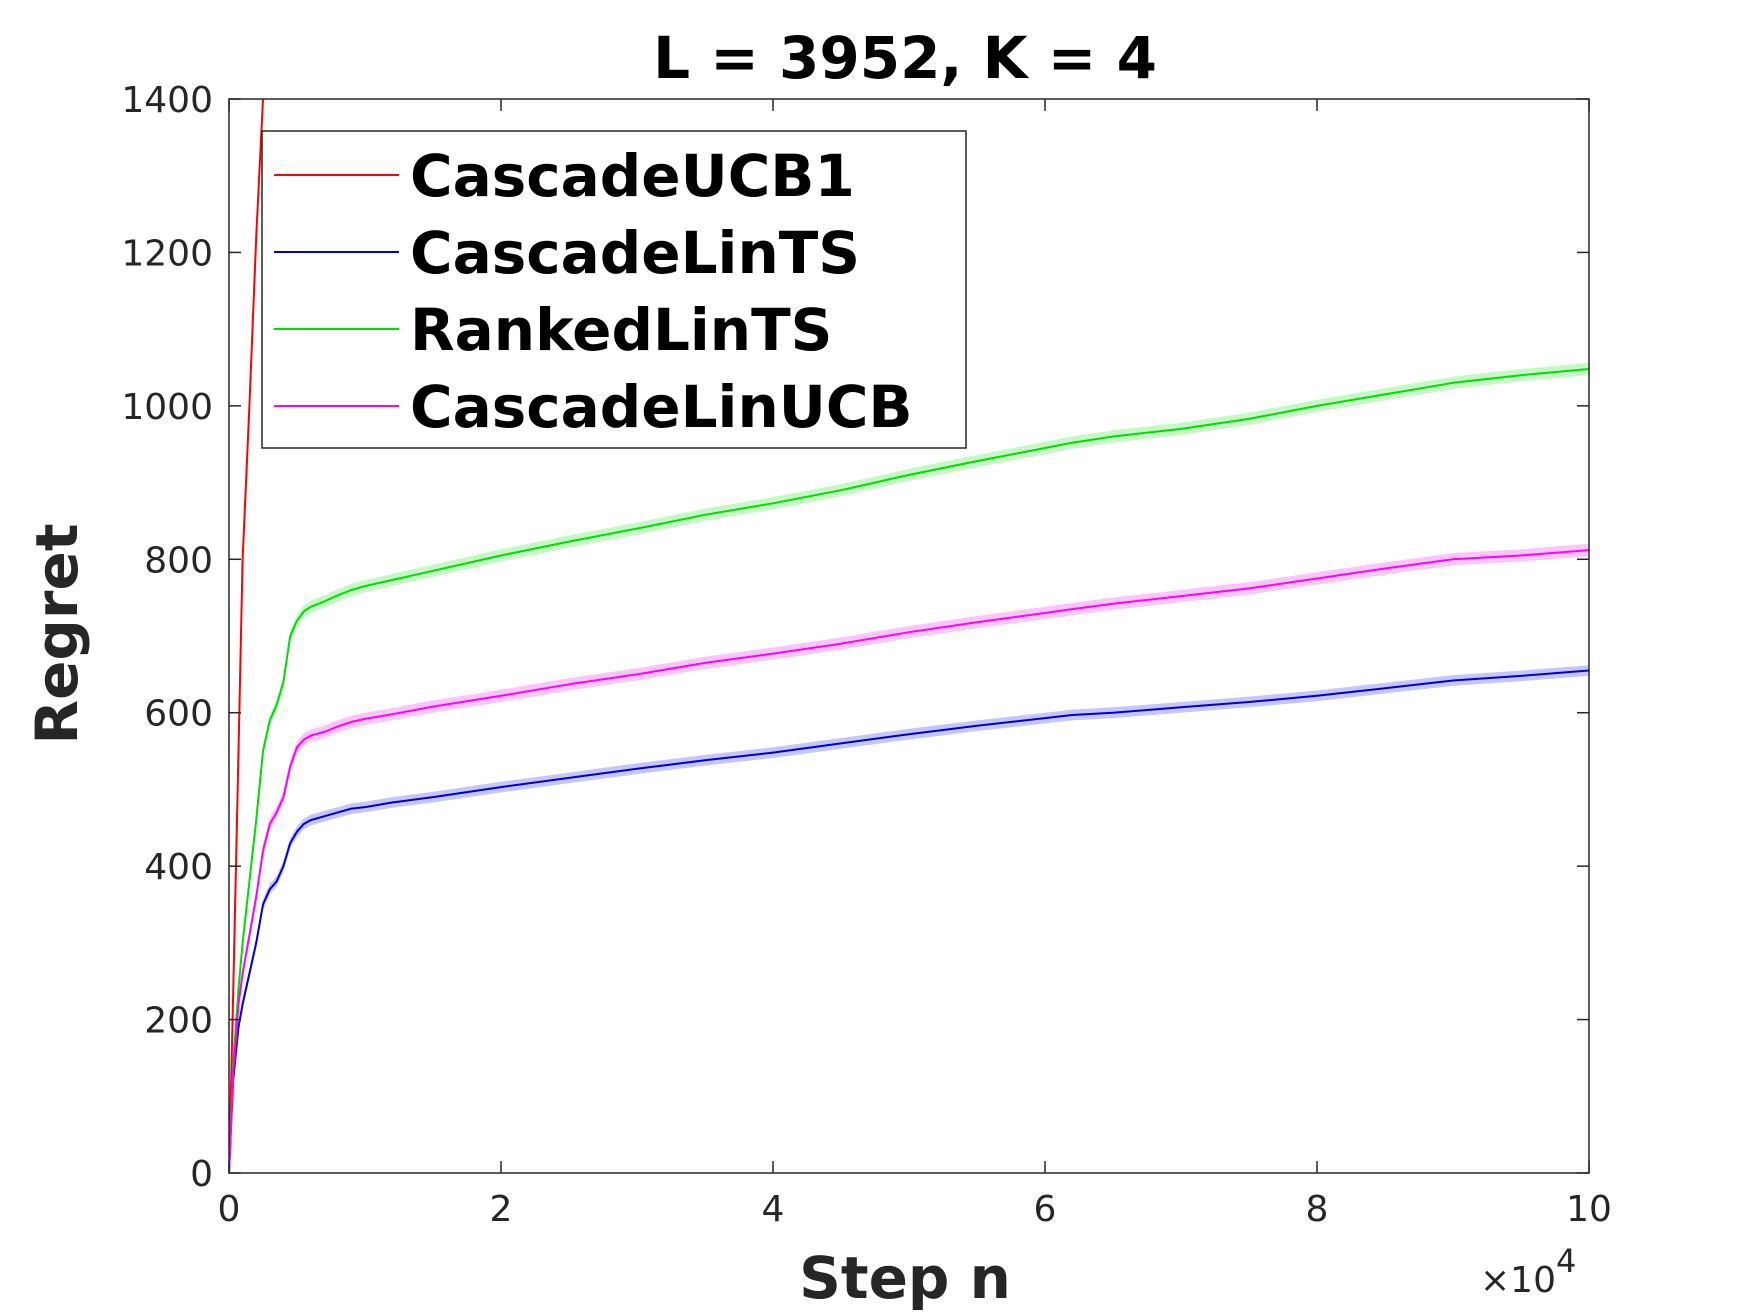  I want to click on x-tick-label: 2, so click(501, 1209).